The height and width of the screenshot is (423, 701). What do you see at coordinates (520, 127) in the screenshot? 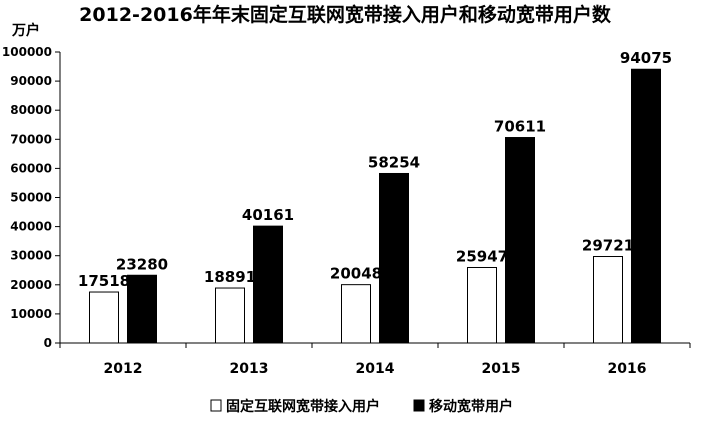
I see `data-label: 70611` at bounding box center [520, 127].